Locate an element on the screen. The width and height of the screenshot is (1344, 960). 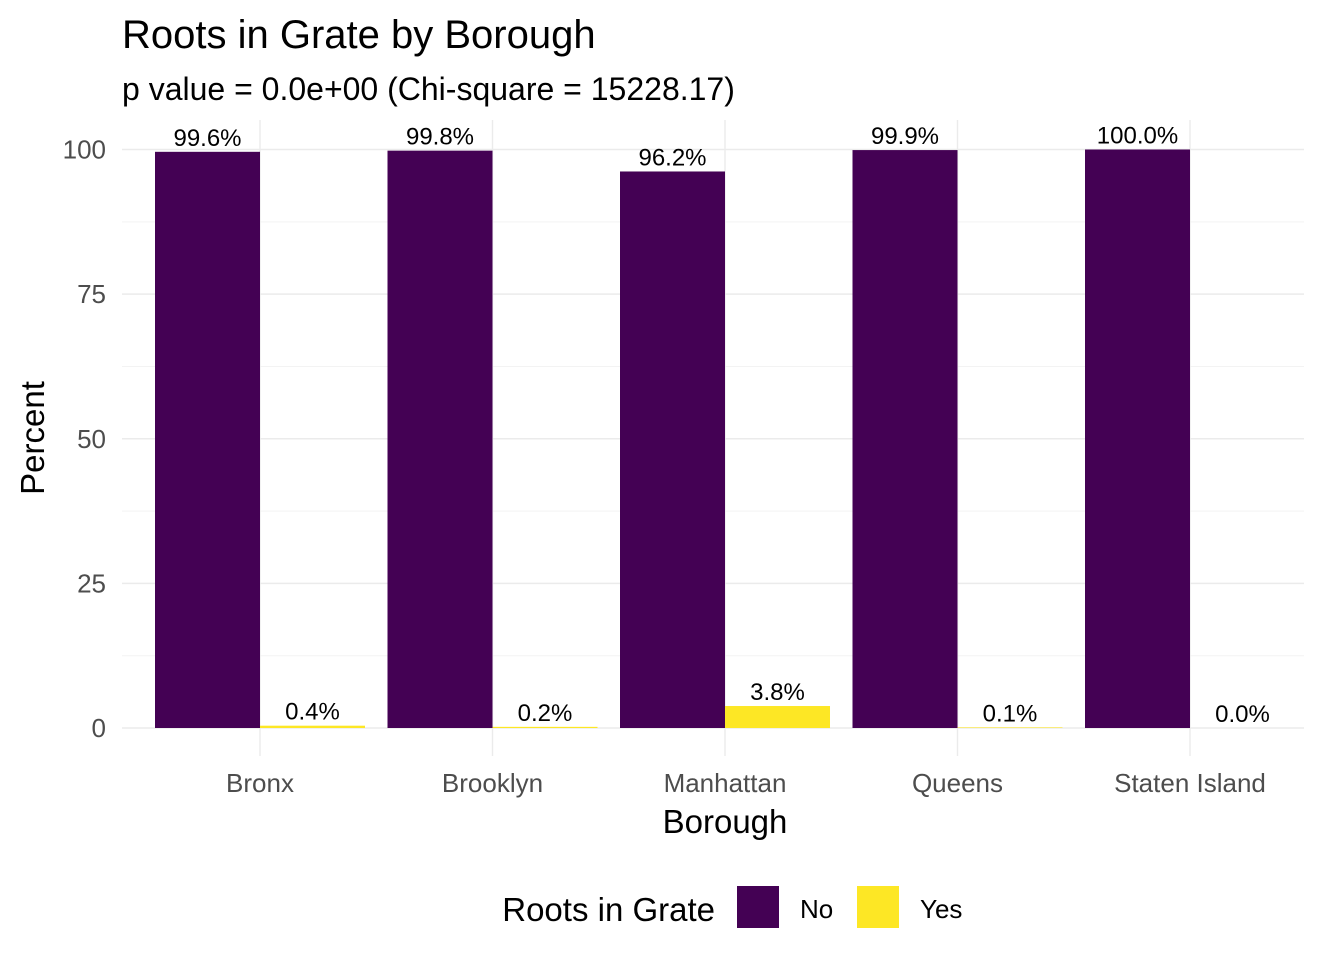
x-tick-label: Brooklyn is located at coordinates (492, 783).